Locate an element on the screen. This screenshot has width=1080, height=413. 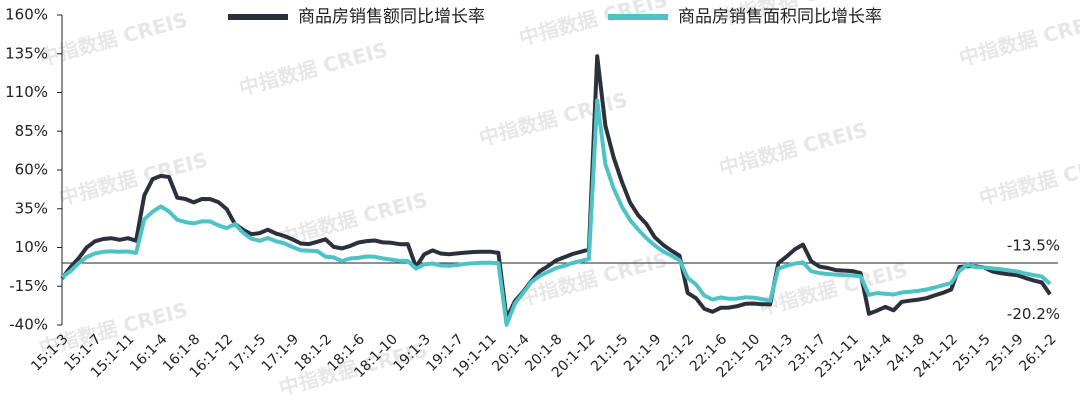
y-tick-label: 35% is located at coordinates (31, 208).